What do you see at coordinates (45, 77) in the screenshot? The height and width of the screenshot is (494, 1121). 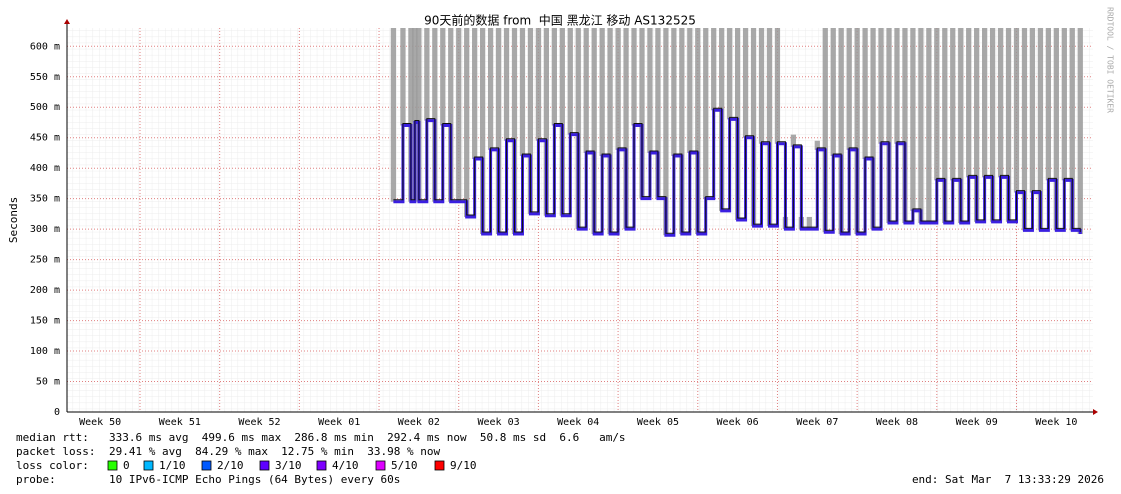 I see `y-tick-label: 550 m` at bounding box center [45, 77].